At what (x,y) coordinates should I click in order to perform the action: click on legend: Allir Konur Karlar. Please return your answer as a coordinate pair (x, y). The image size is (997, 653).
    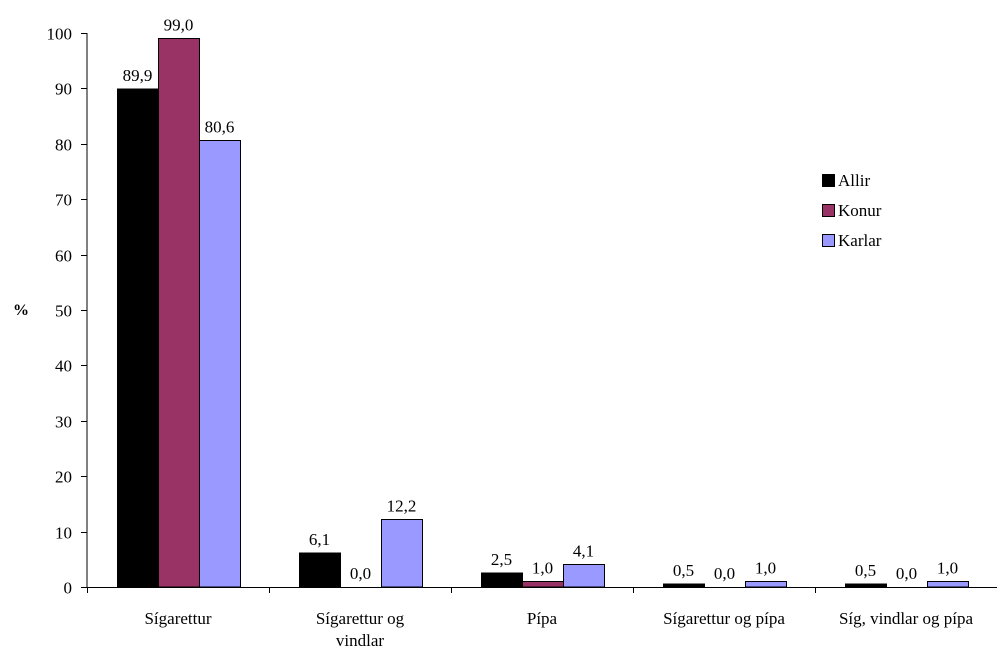
    Looking at the image, I should click on (852, 210).